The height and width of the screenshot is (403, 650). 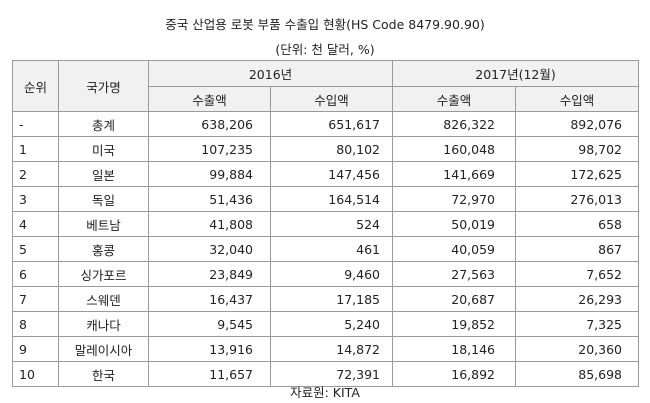 What do you see at coordinates (331, 174) in the screenshot?
I see `cell-import-2016: 147,456` at bounding box center [331, 174].